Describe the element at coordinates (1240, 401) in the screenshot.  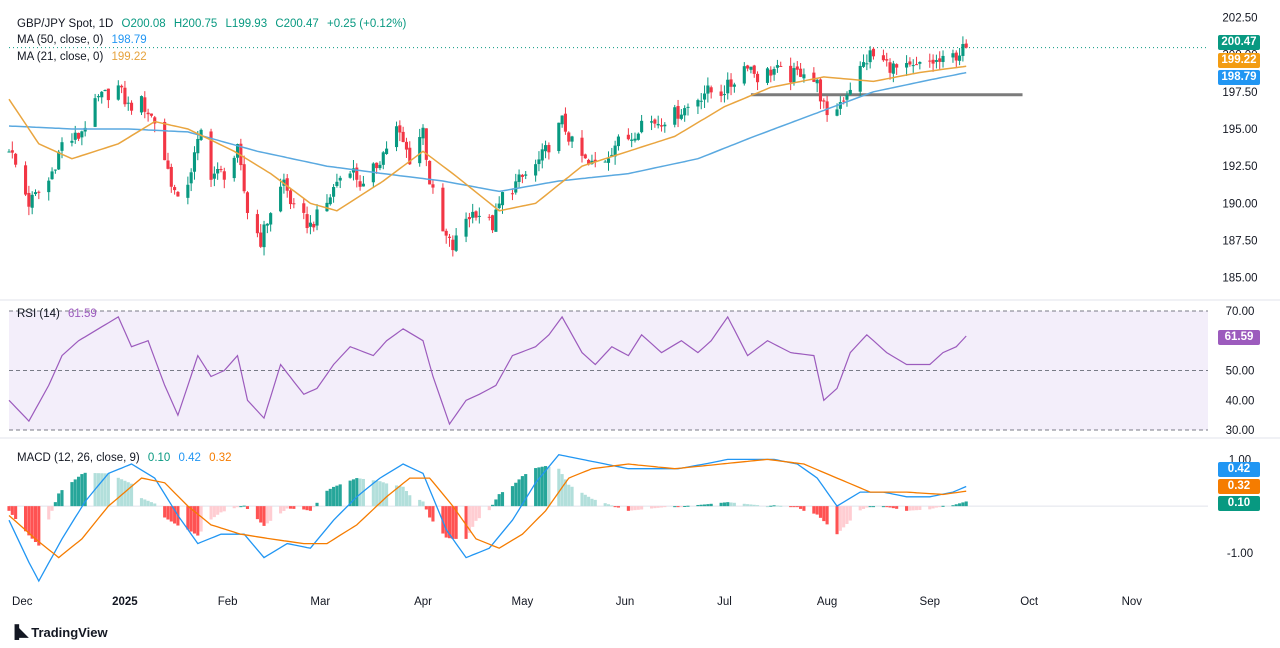
I see `rsi-axis-tick: 40.00` at that location.